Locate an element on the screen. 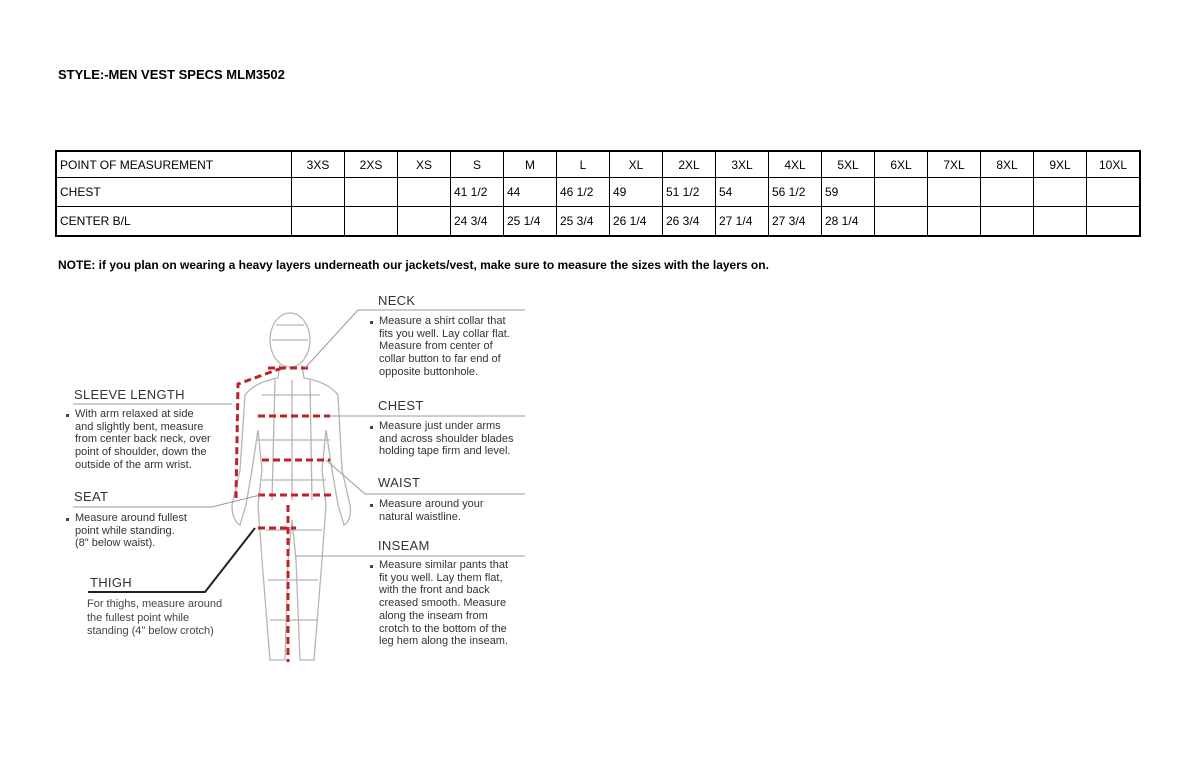 This screenshot has width=1200, height=780. table-cell: 41 1/2 is located at coordinates (477, 192).